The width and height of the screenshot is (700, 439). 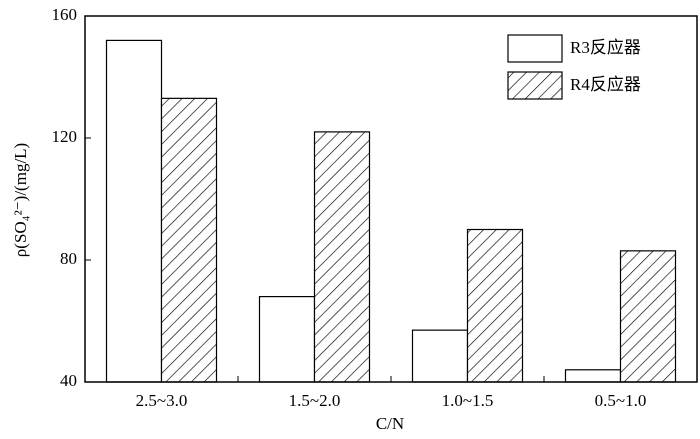 What do you see at coordinates (65, 136) in the screenshot?
I see `y-tick-label: 120` at bounding box center [65, 136].